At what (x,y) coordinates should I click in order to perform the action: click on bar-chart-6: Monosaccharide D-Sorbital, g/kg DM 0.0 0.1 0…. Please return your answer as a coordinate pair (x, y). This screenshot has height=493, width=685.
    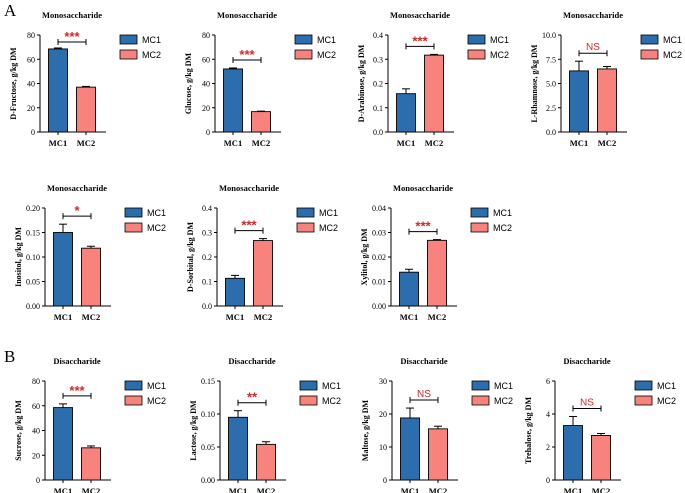
    Looking at the image, I should click on (262, 252).